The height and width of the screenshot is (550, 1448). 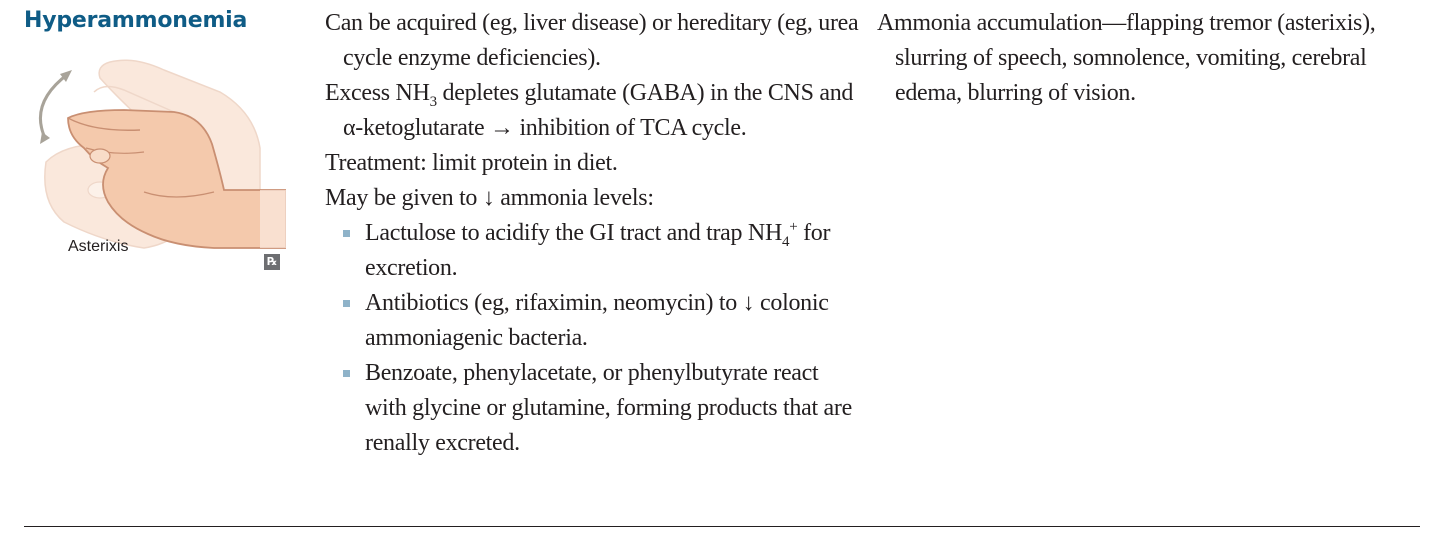 What do you see at coordinates (471, 163) in the screenshot?
I see `paragraph-treatment: Treatment: limit protein in diet.` at bounding box center [471, 163].